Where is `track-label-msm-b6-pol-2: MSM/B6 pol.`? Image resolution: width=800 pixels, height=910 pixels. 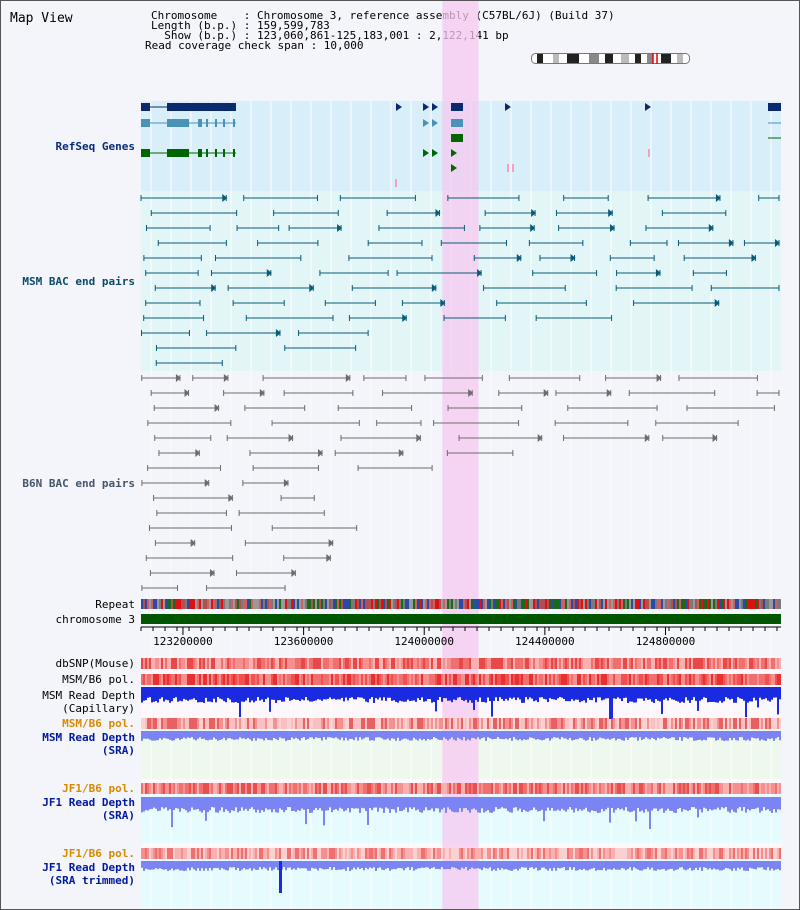
track-label-msm-b6-pol-2: MSM/B6 pol. is located at coordinates (98, 723).